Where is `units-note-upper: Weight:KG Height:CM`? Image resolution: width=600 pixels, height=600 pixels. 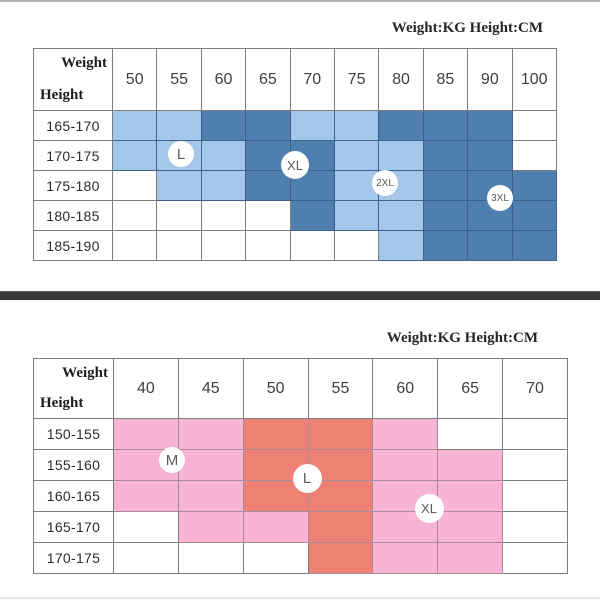 units-note-upper: Weight:KG Height:CM is located at coordinates (467, 28).